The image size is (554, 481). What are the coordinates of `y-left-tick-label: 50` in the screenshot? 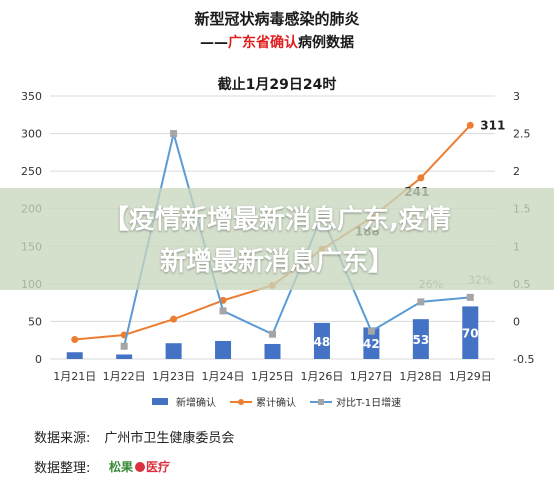 It's located at (35, 321).